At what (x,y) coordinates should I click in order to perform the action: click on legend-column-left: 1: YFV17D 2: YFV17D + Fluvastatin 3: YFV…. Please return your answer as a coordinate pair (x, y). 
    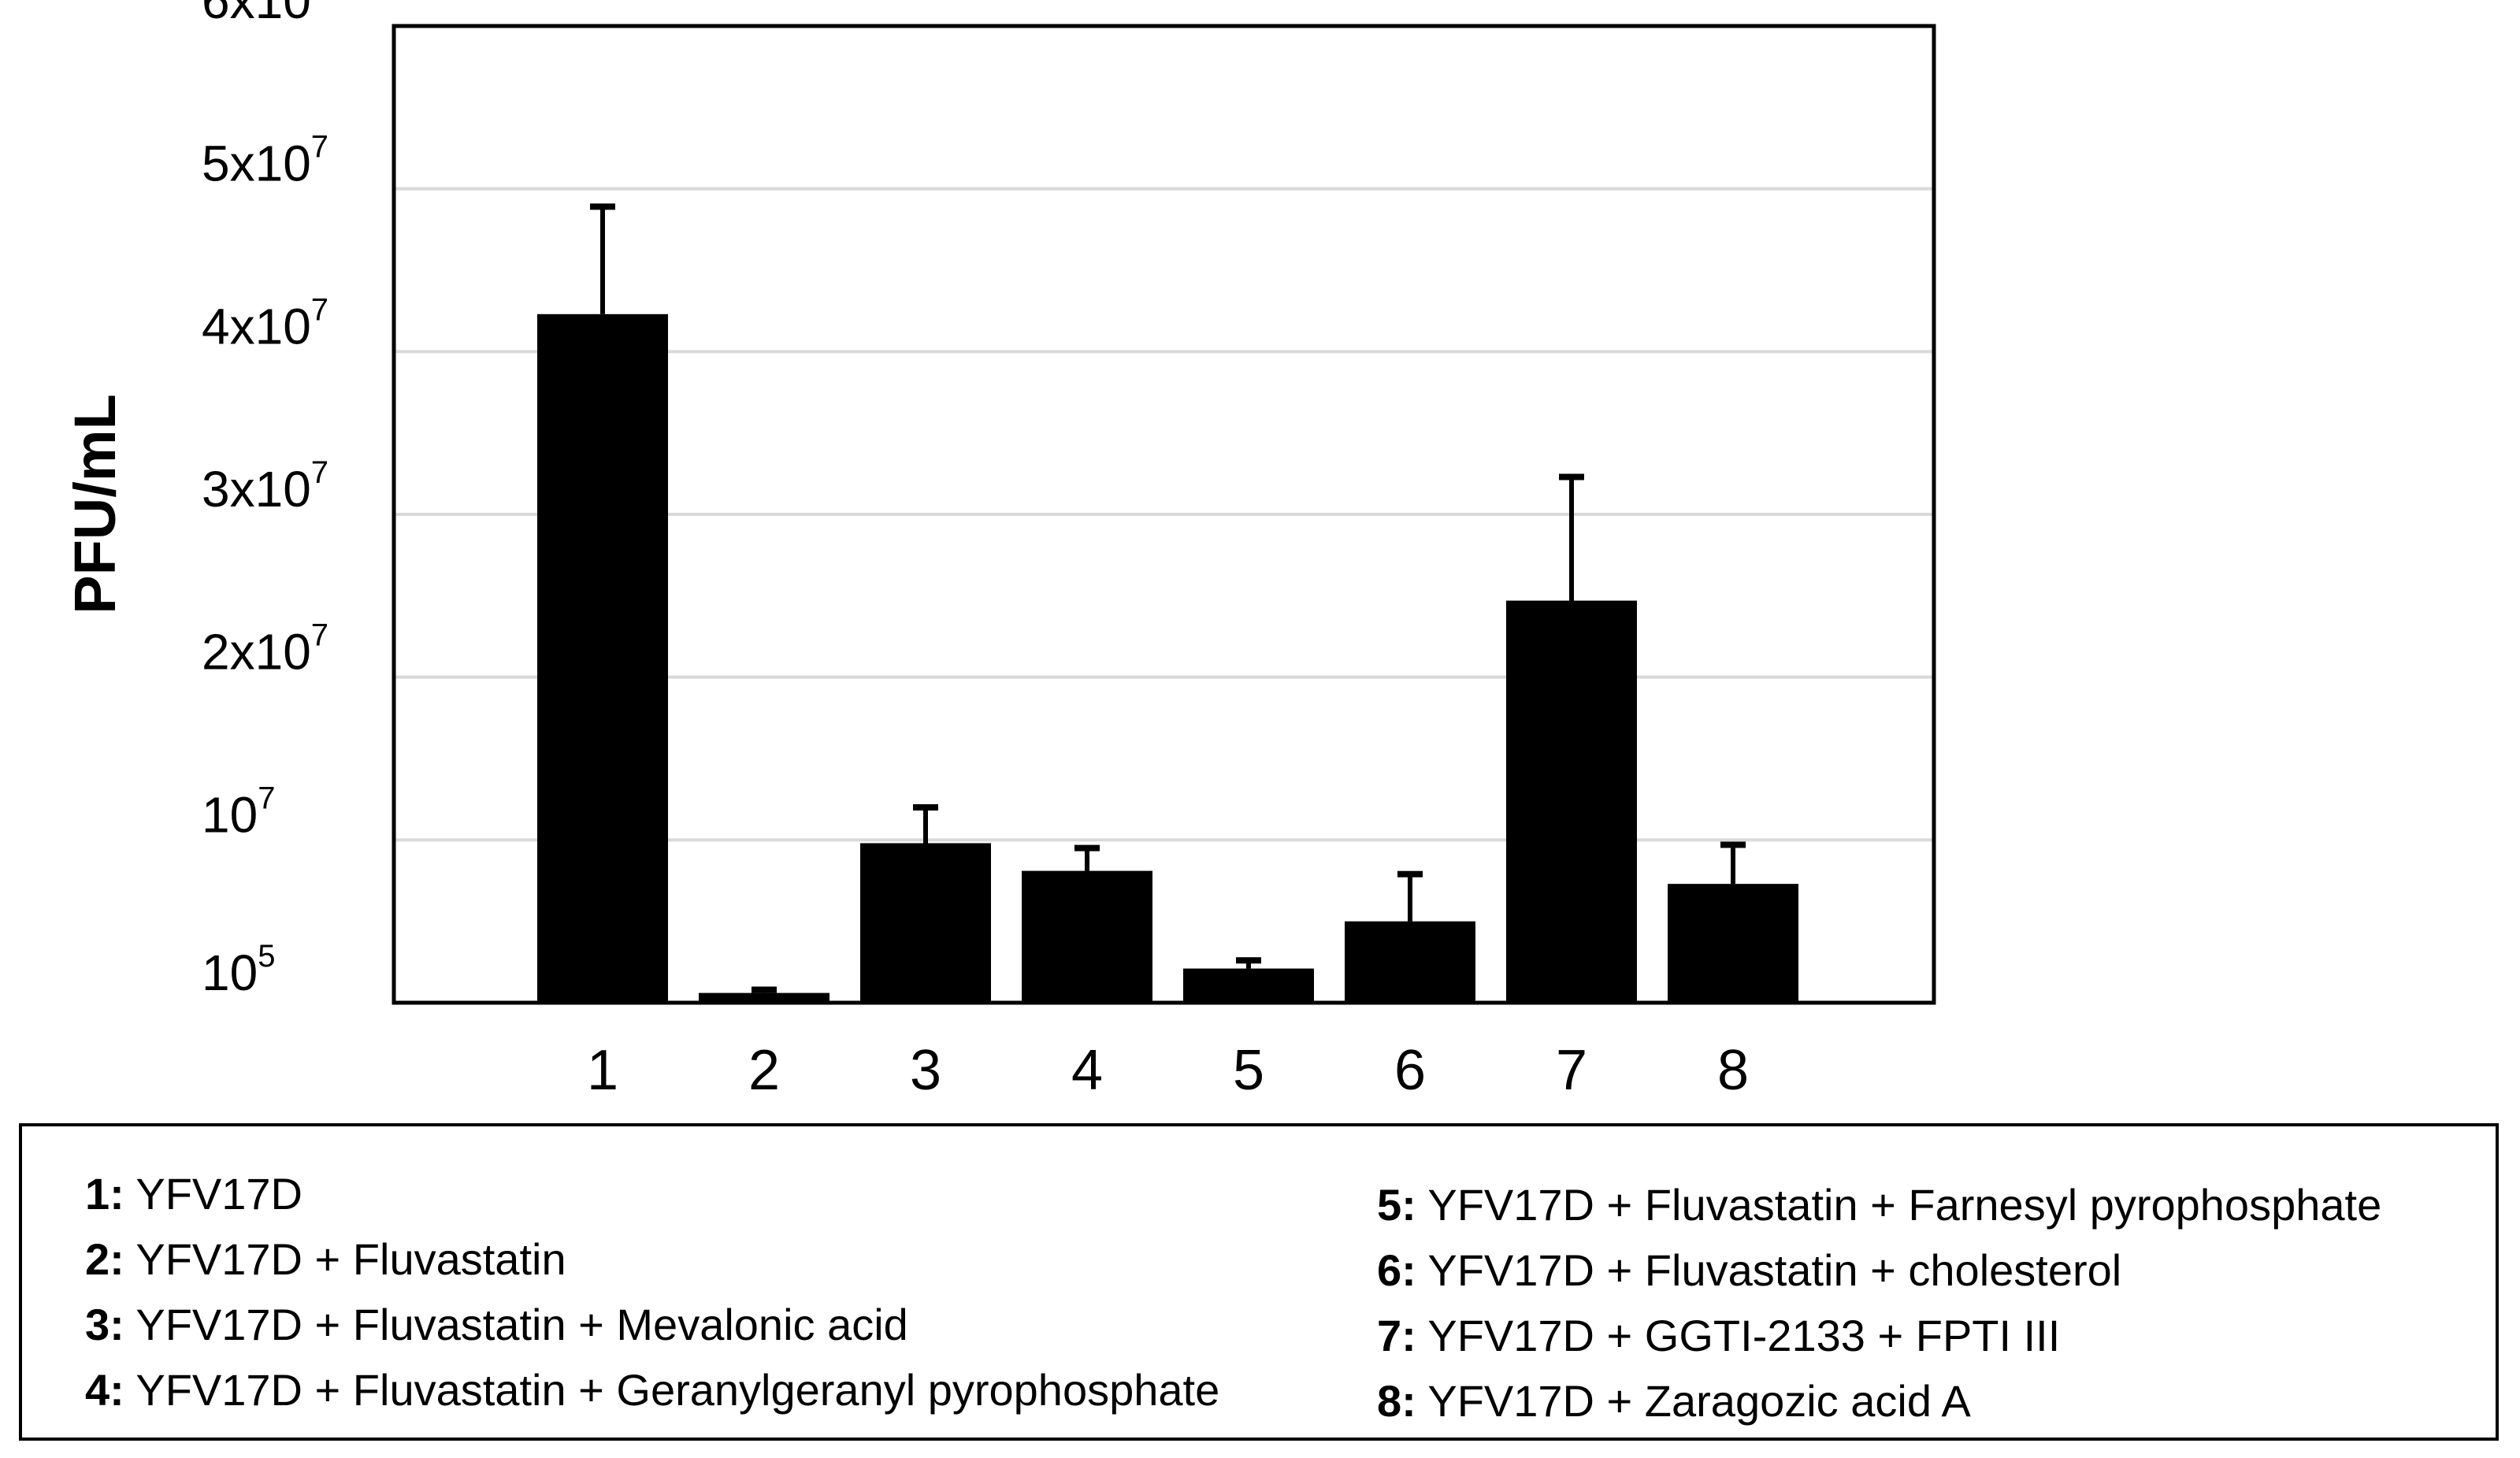
    Looking at the image, I should click on (652, 1292).